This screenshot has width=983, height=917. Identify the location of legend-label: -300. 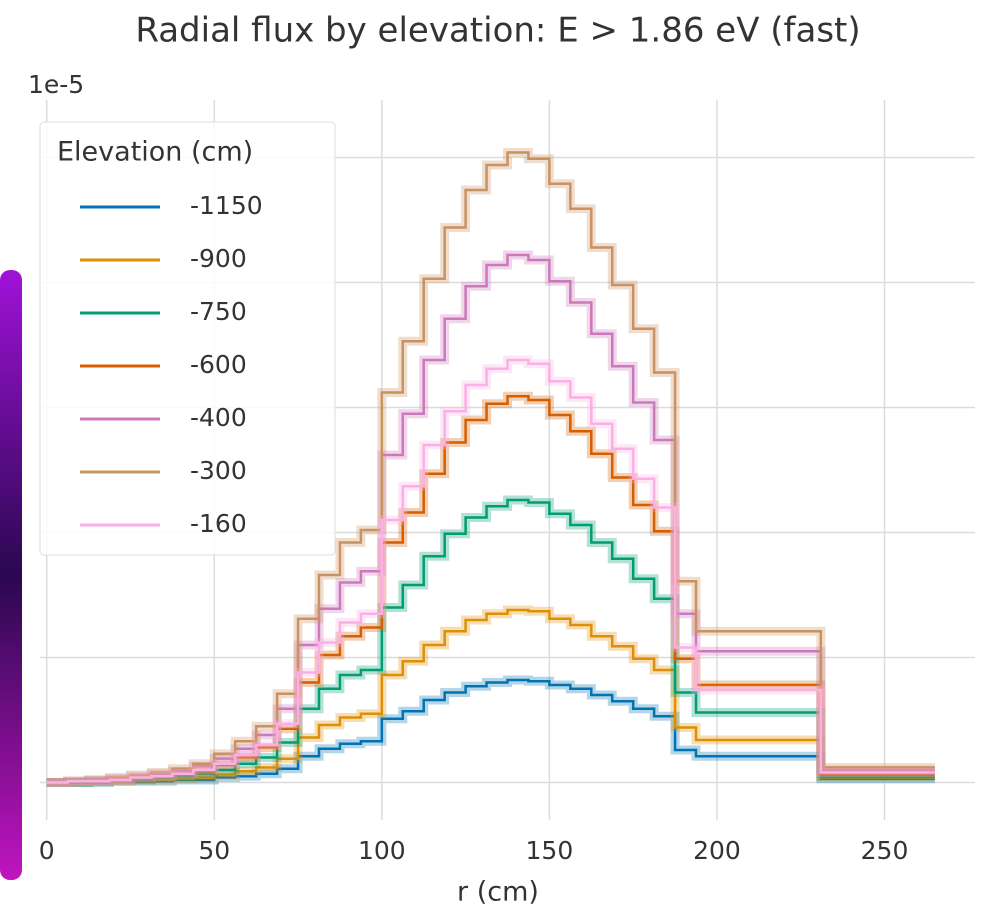
(218, 470).